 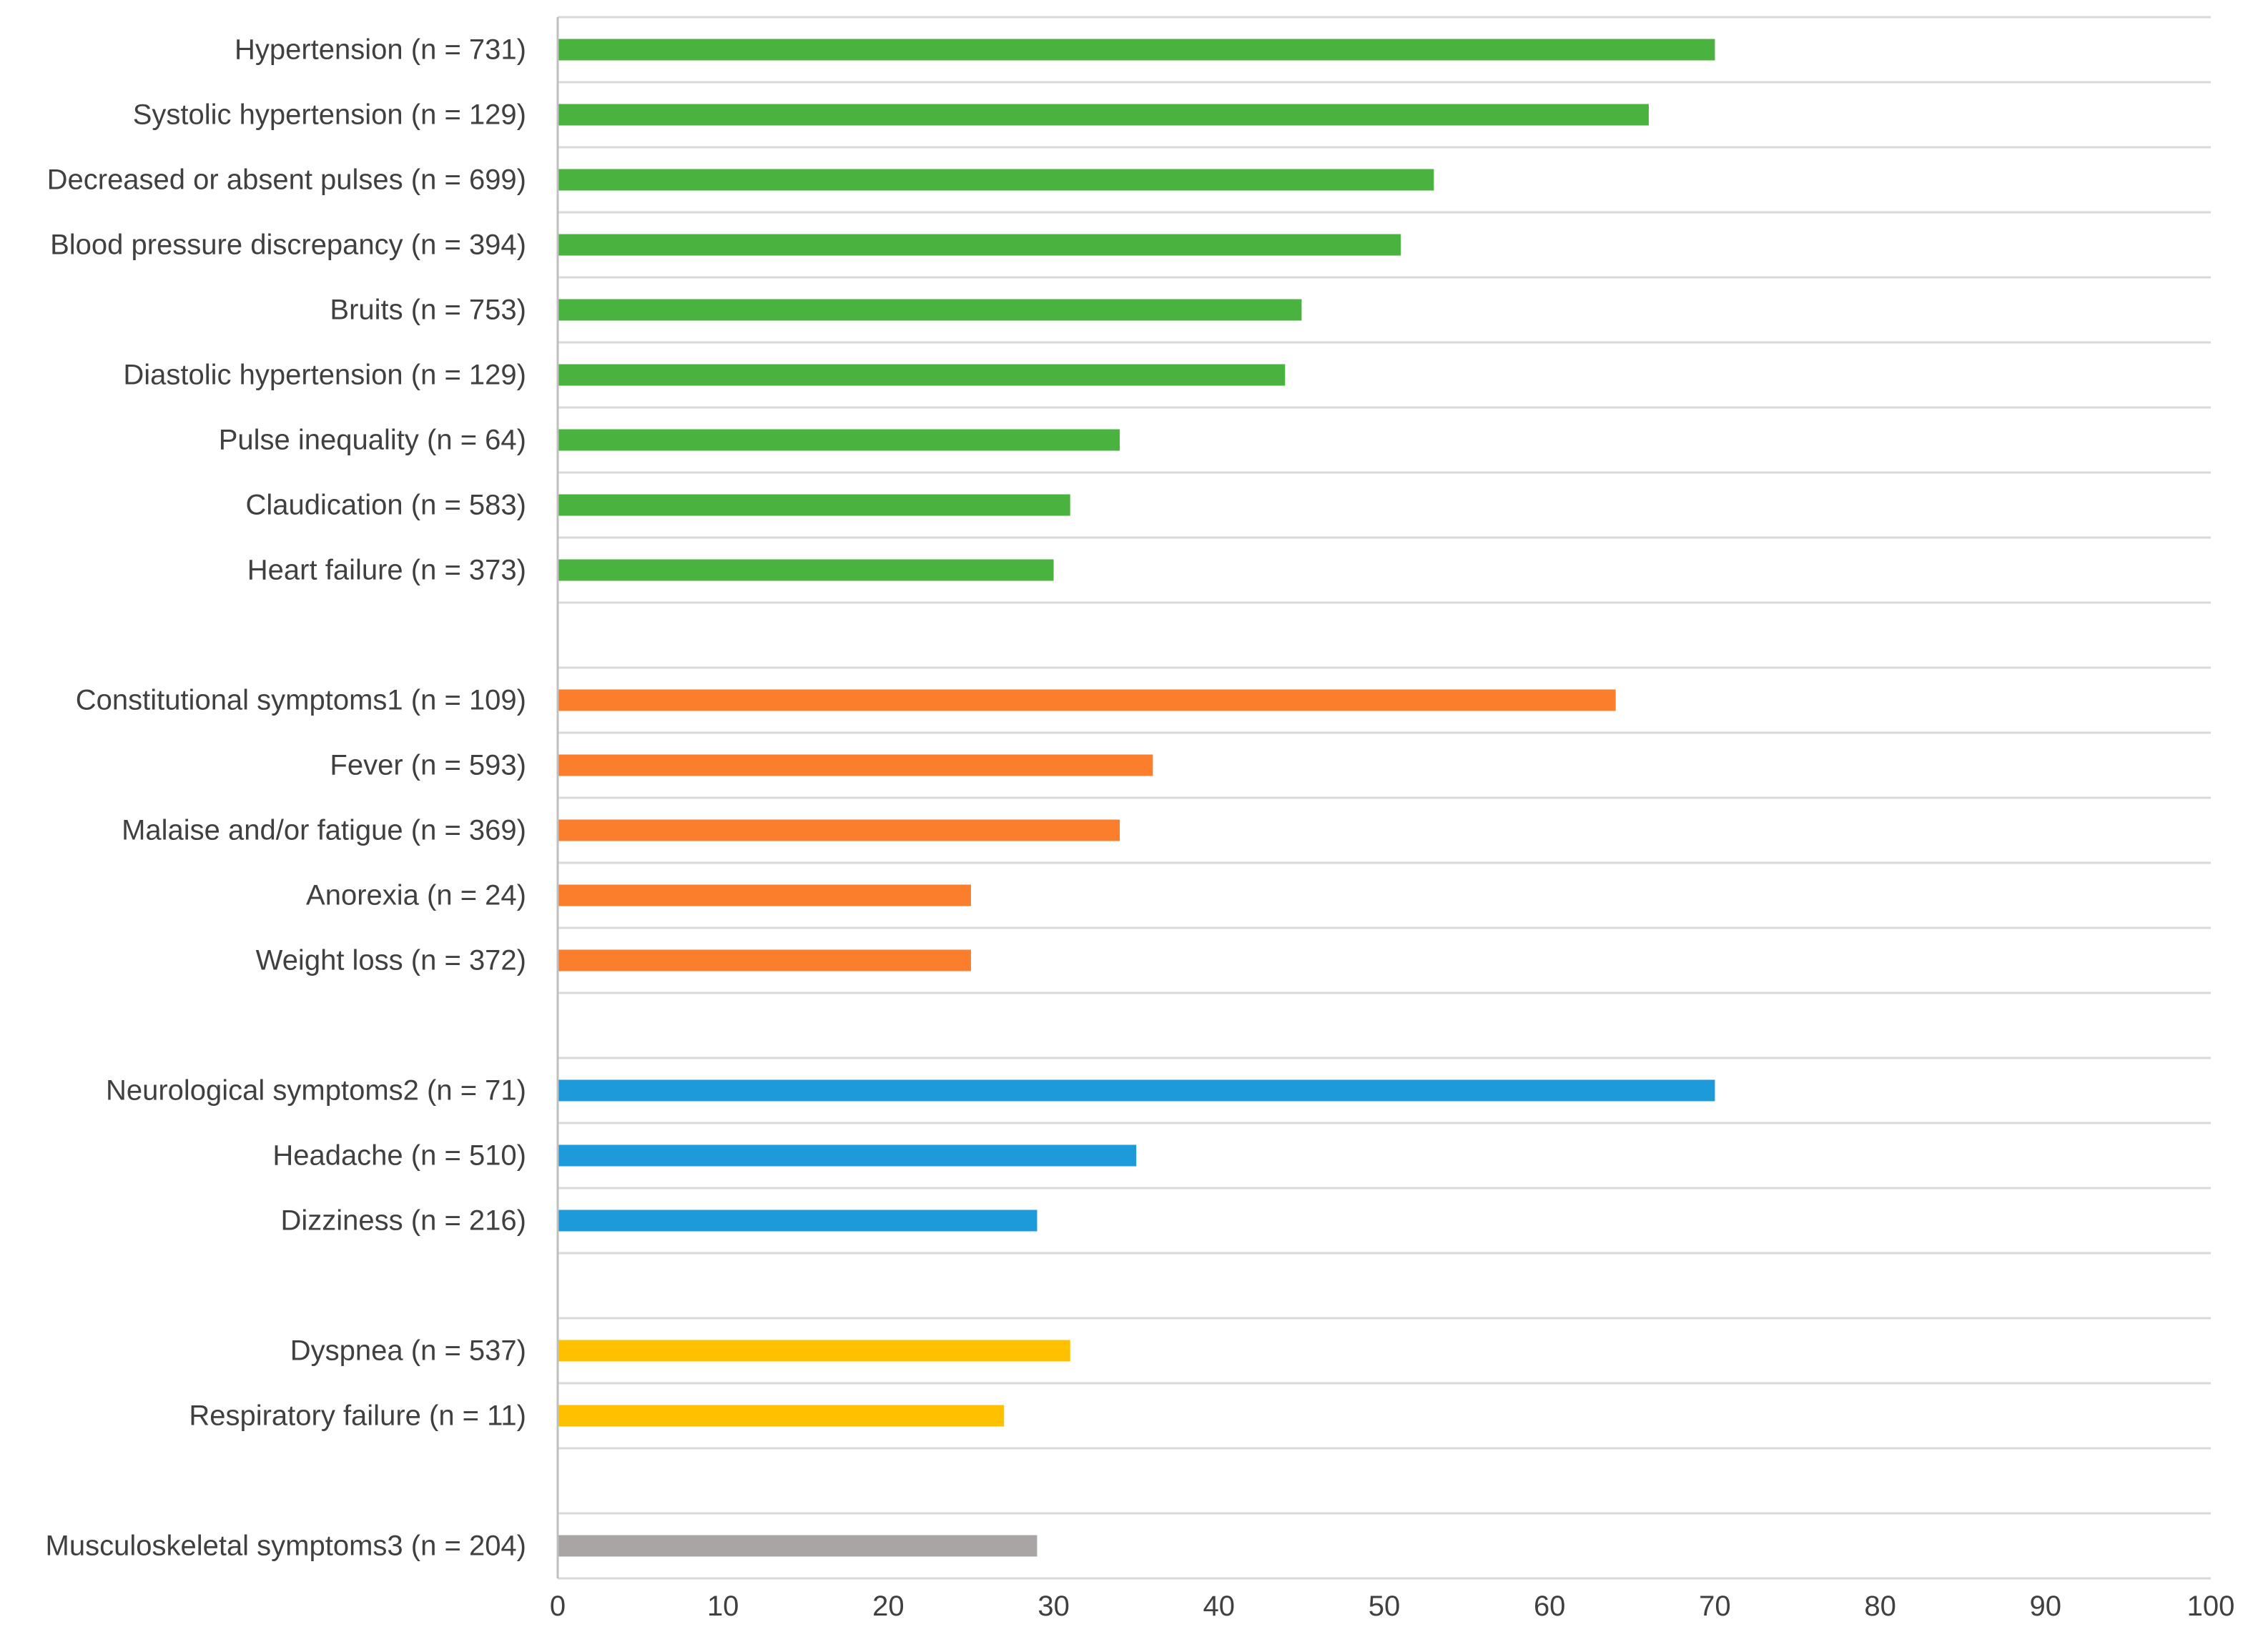 What do you see at coordinates (373, 441) in the screenshot?
I see `category-label: Pulse inequality (n = 64)` at bounding box center [373, 441].